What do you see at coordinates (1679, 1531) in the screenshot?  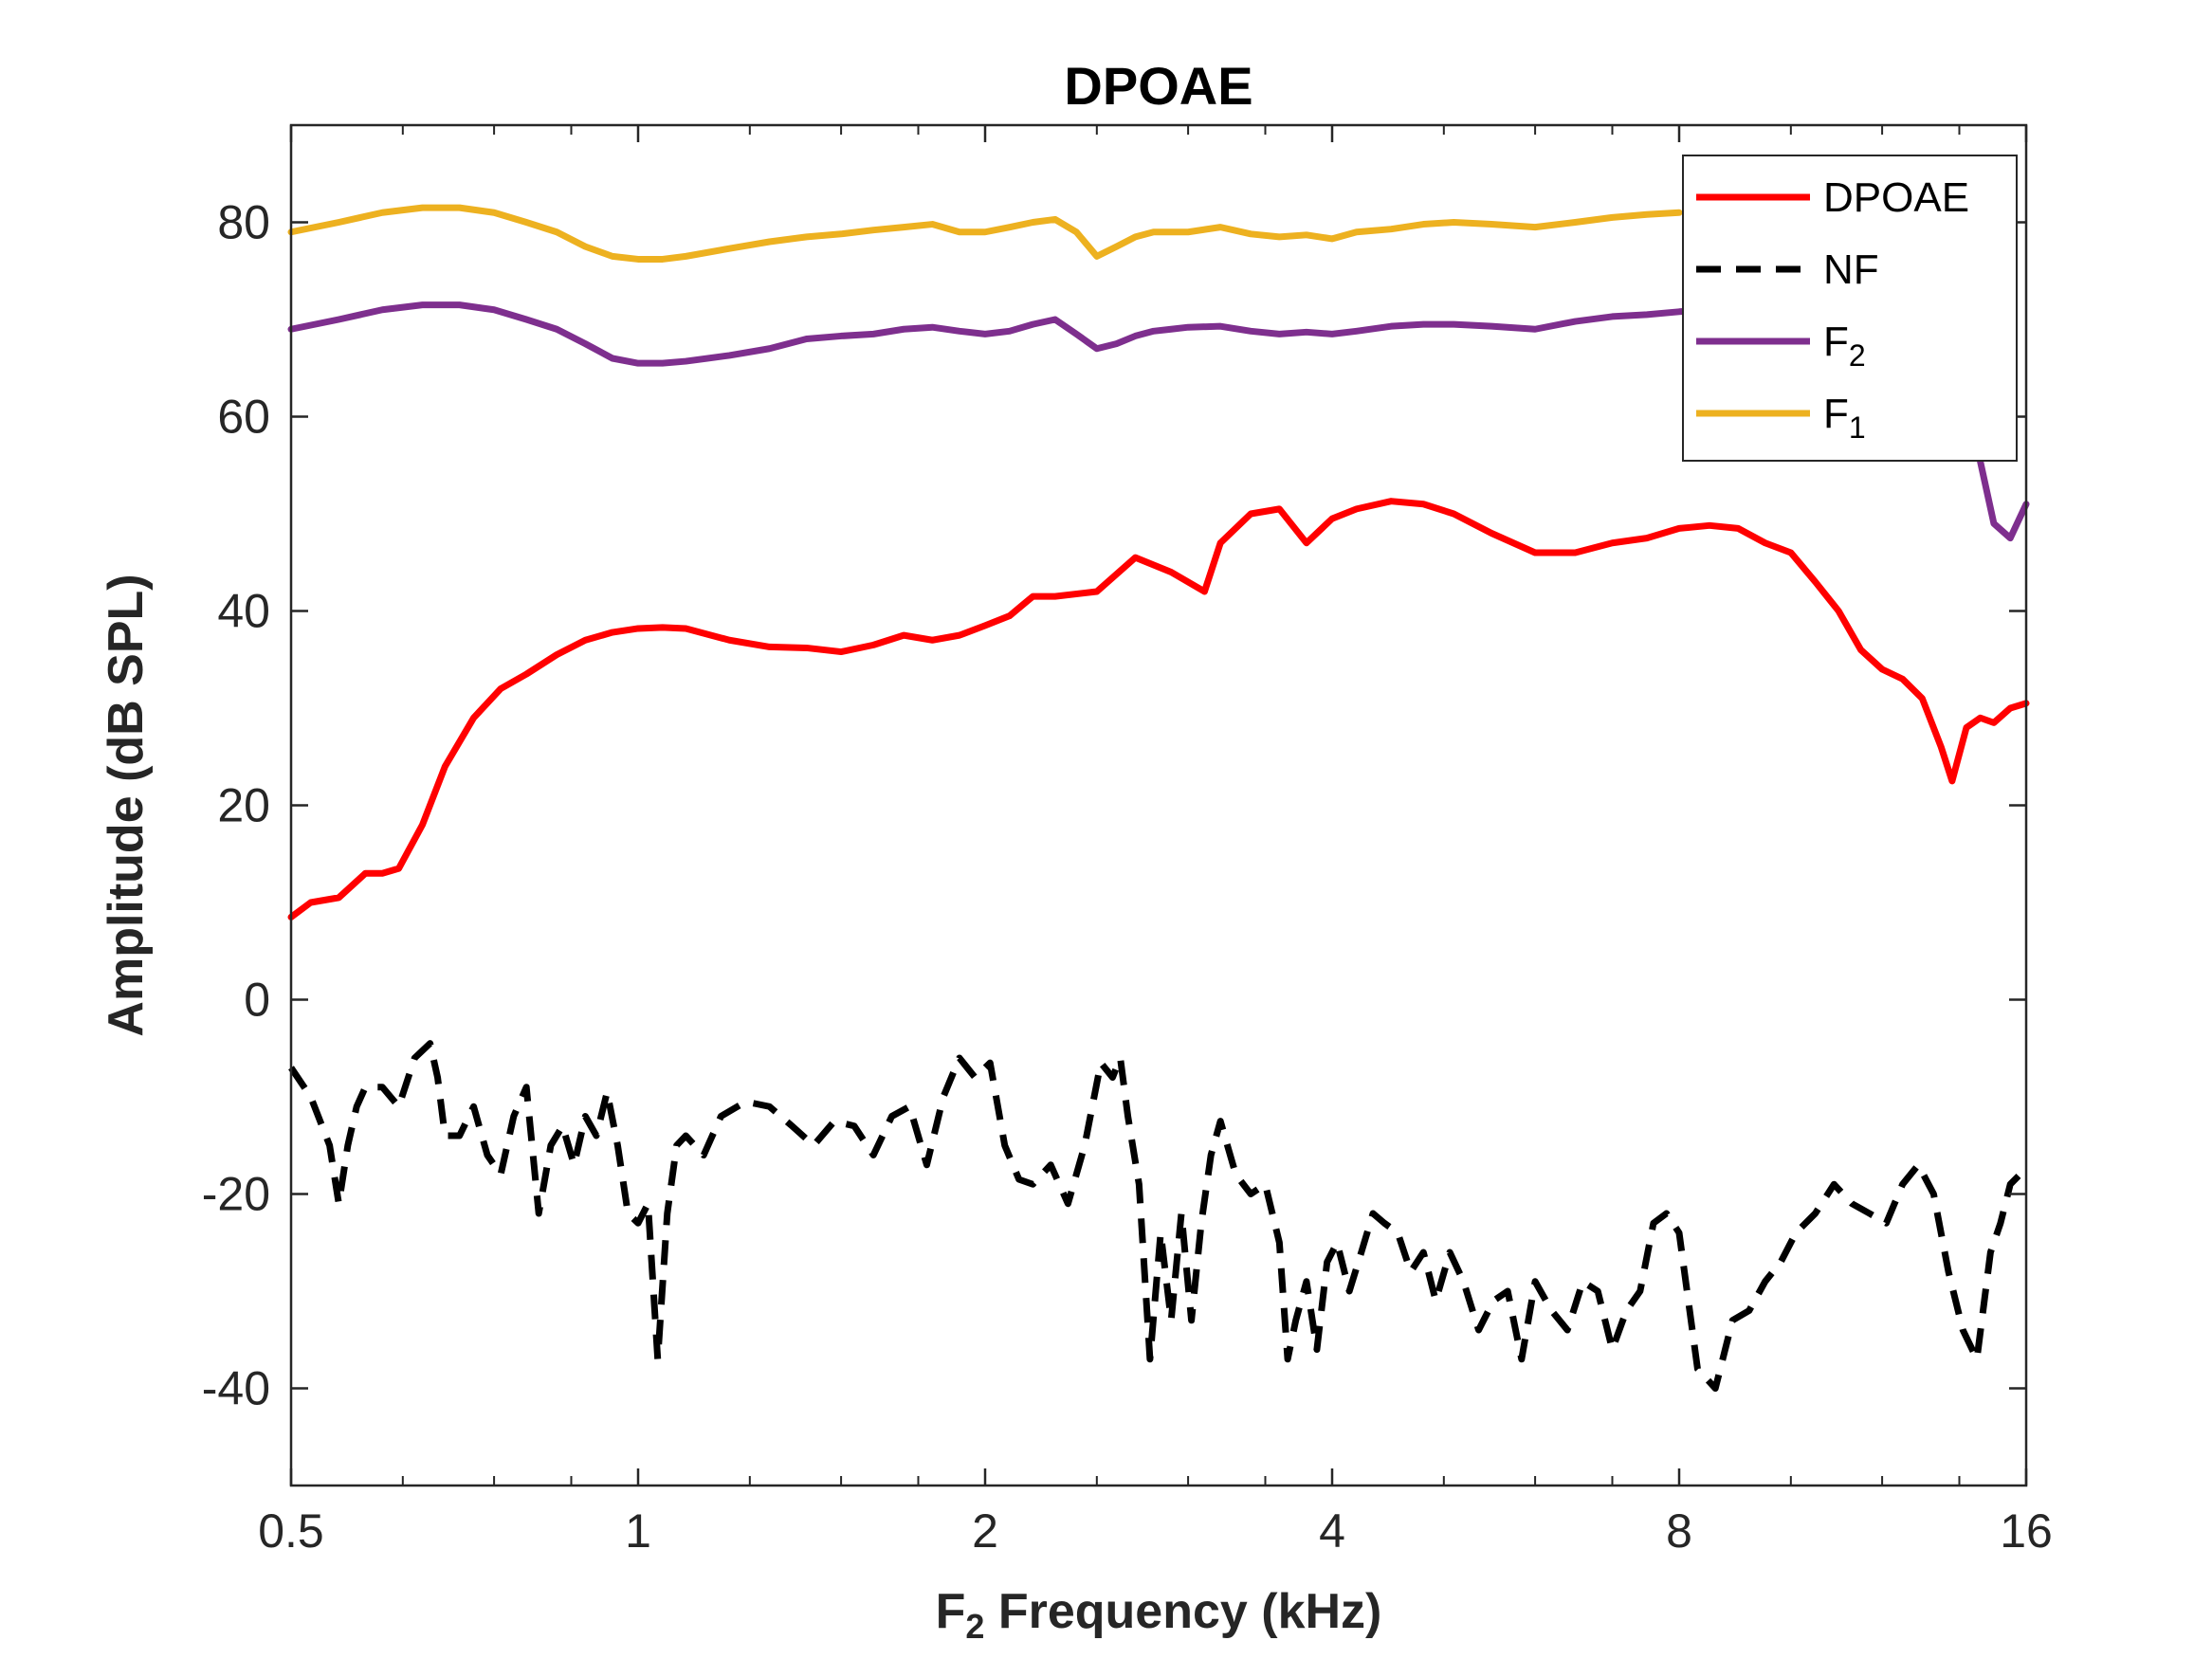 I see `x-tick-label: 8` at bounding box center [1679, 1531].